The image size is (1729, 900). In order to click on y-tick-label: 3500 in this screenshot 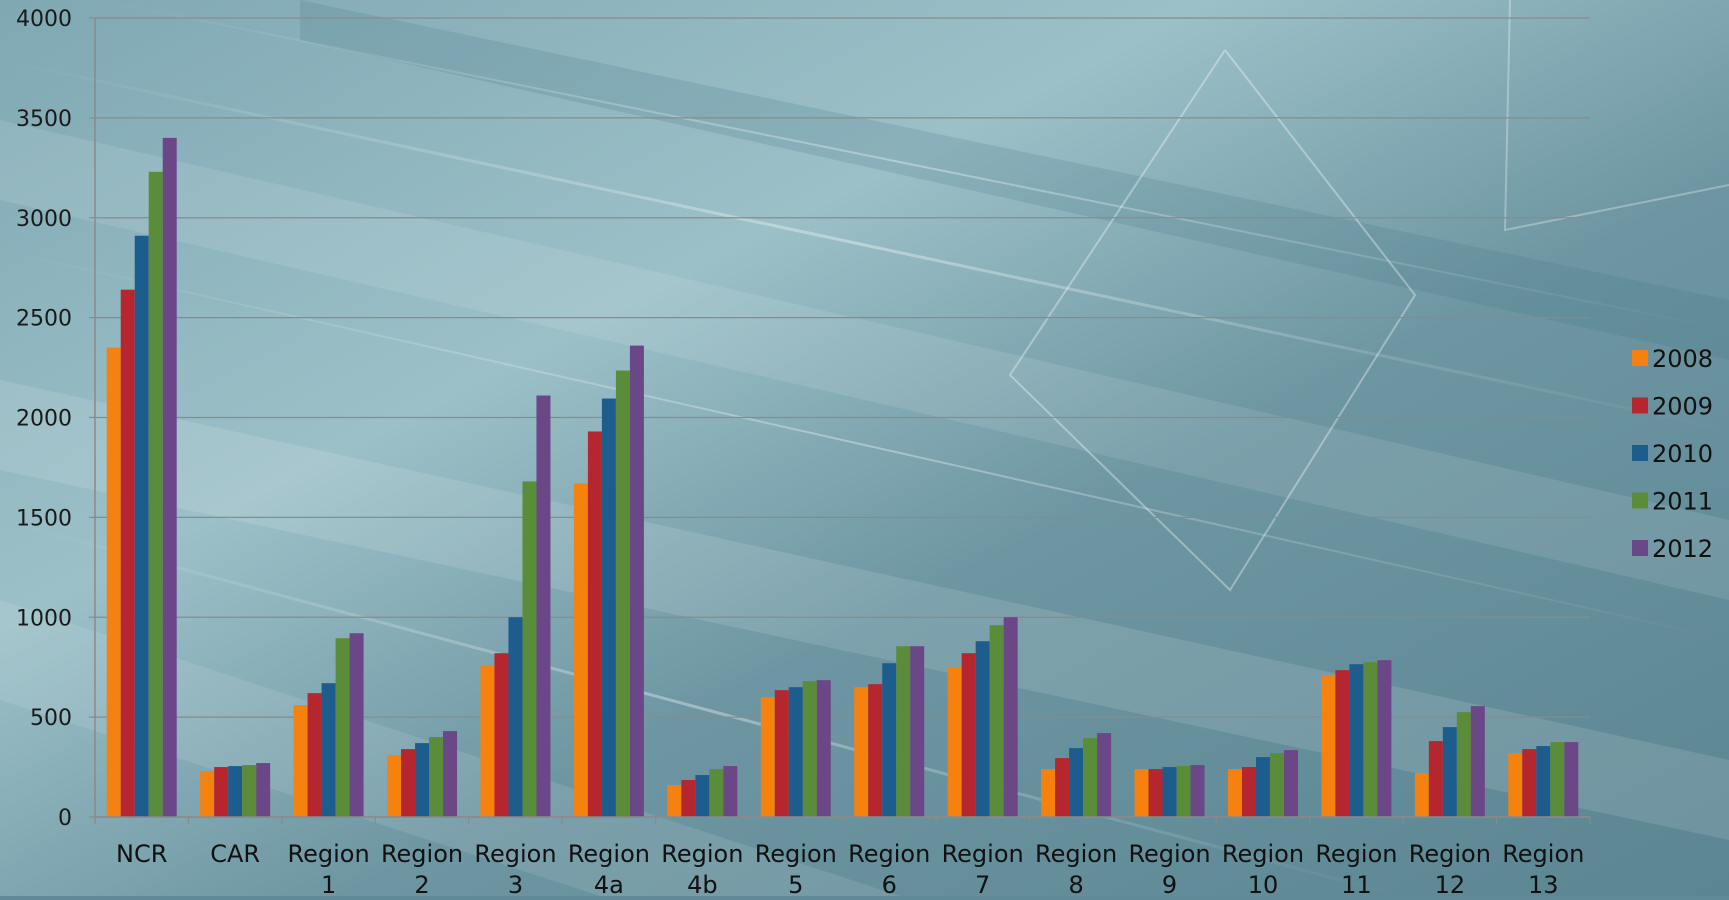, I will do `click(44, 119)`.